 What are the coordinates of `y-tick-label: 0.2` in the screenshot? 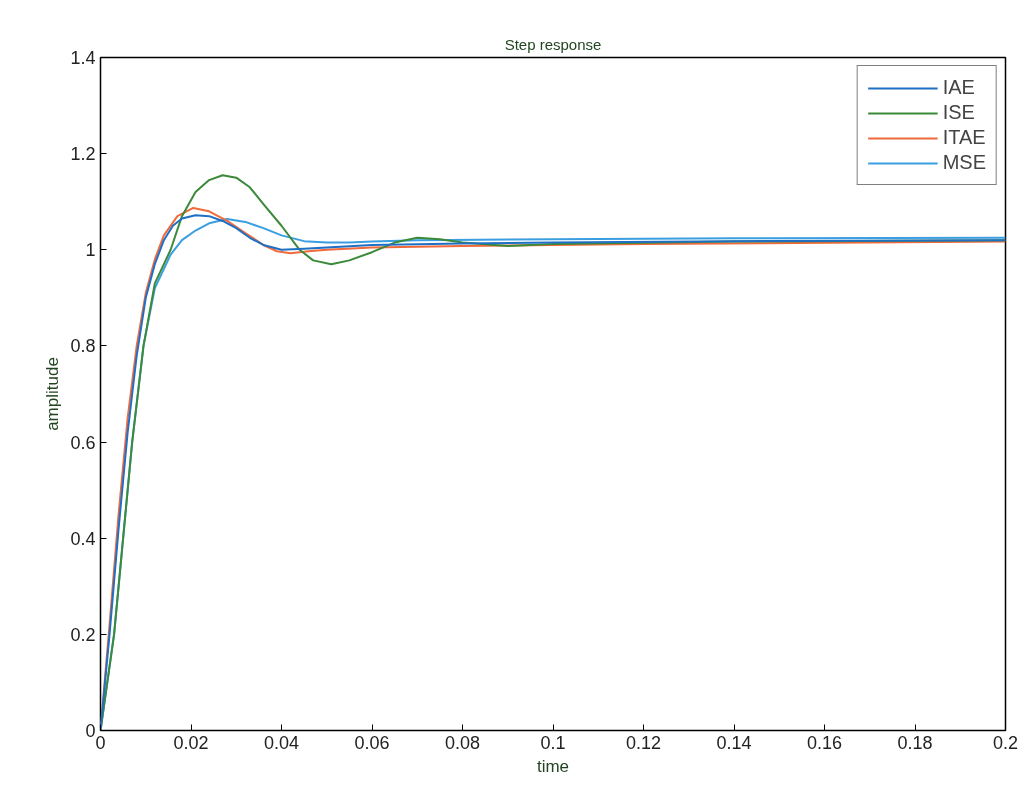 It's located at (83, 634).